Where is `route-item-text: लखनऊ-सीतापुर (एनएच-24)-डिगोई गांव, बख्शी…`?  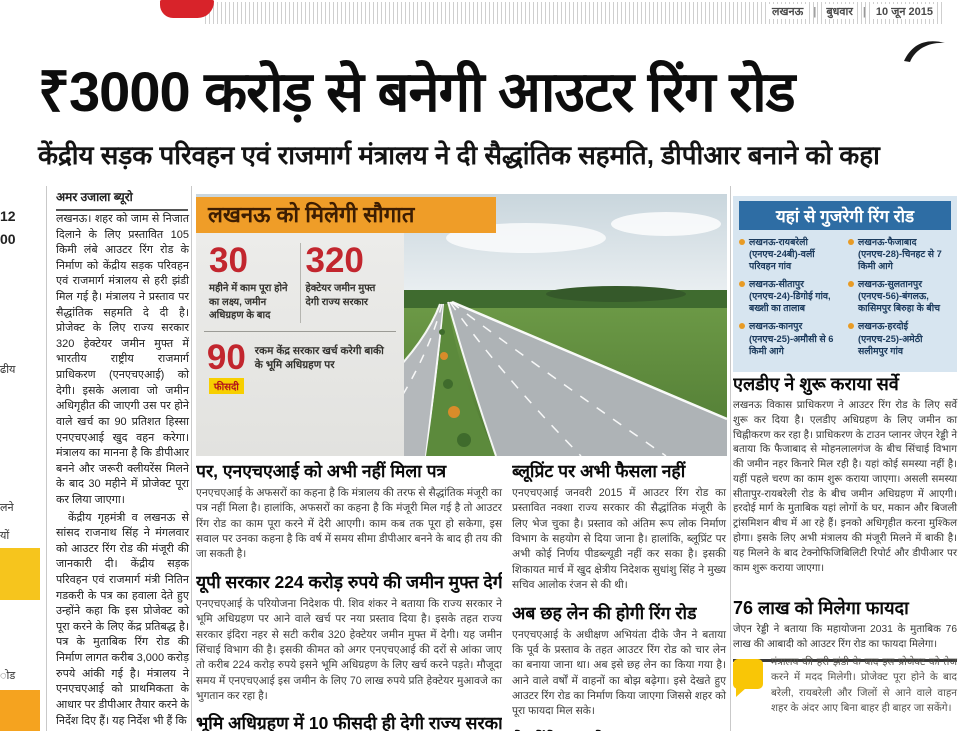
route-item-text: लखनऊ-सीतापुर (एनएच-24)-डिगोई गांव, बख्शी… is located at coordinates (790, 296).